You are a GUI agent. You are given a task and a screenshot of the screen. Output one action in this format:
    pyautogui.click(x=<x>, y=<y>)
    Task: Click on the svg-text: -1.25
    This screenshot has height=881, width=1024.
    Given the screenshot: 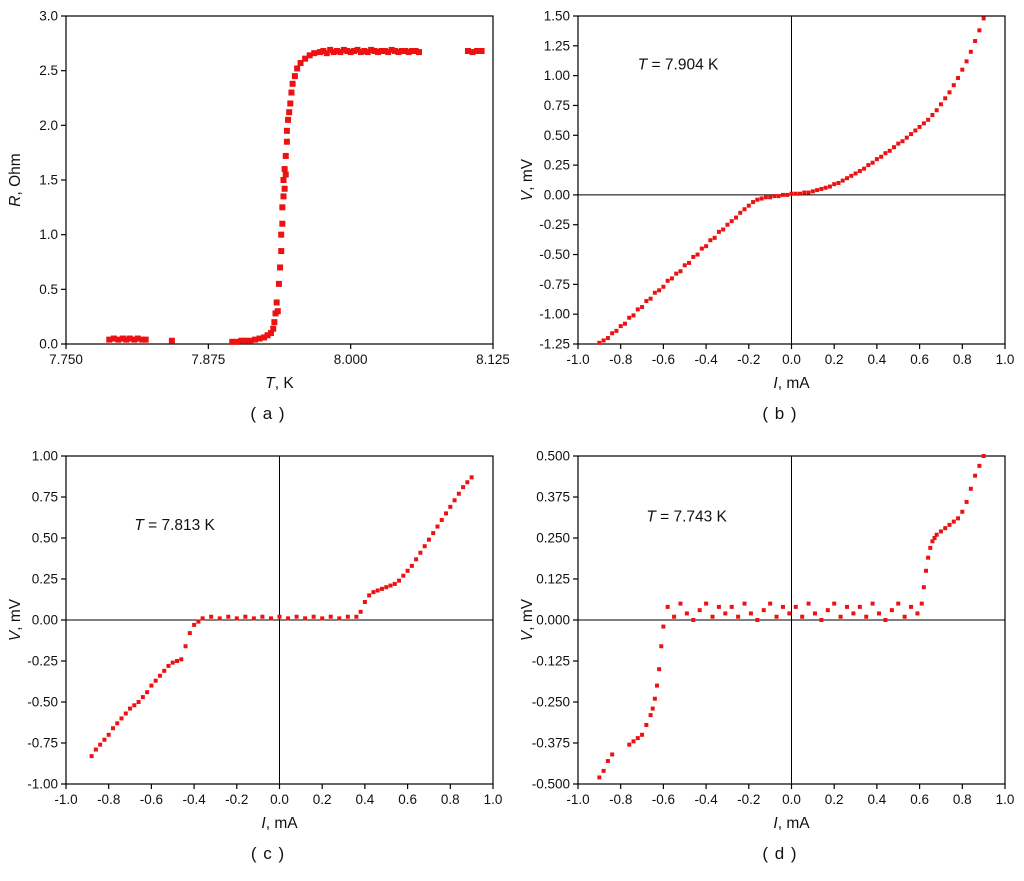 What is the action you would take?
    pyautogui.click(x=554, y=344)
    